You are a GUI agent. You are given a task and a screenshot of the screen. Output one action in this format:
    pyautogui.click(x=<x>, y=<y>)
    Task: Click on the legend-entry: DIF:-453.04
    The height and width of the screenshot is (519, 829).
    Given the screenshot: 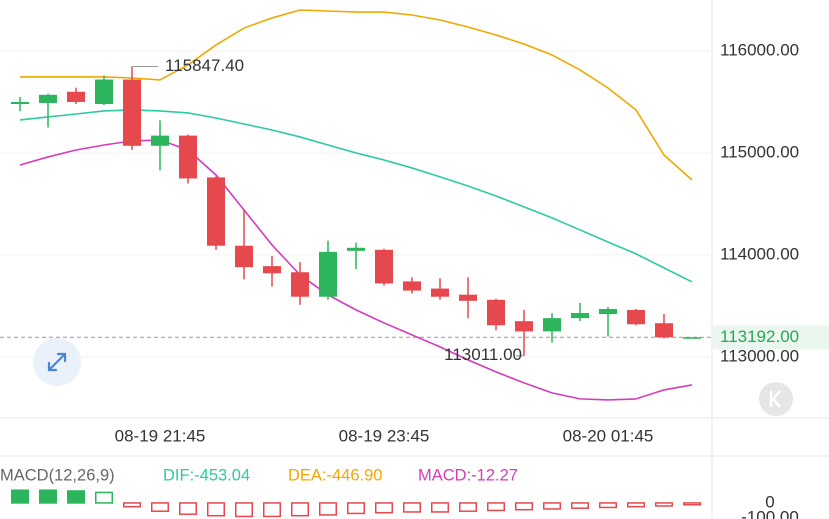 What is the action you would take?
    pyautogui.click(x=206, y=475)
    